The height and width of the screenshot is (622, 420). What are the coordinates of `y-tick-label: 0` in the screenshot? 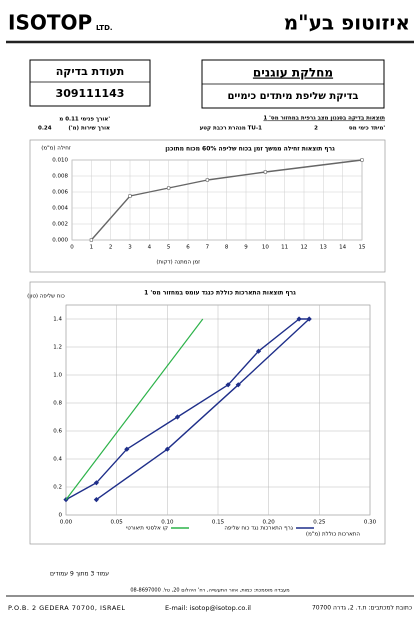 It's located at (61, 516).